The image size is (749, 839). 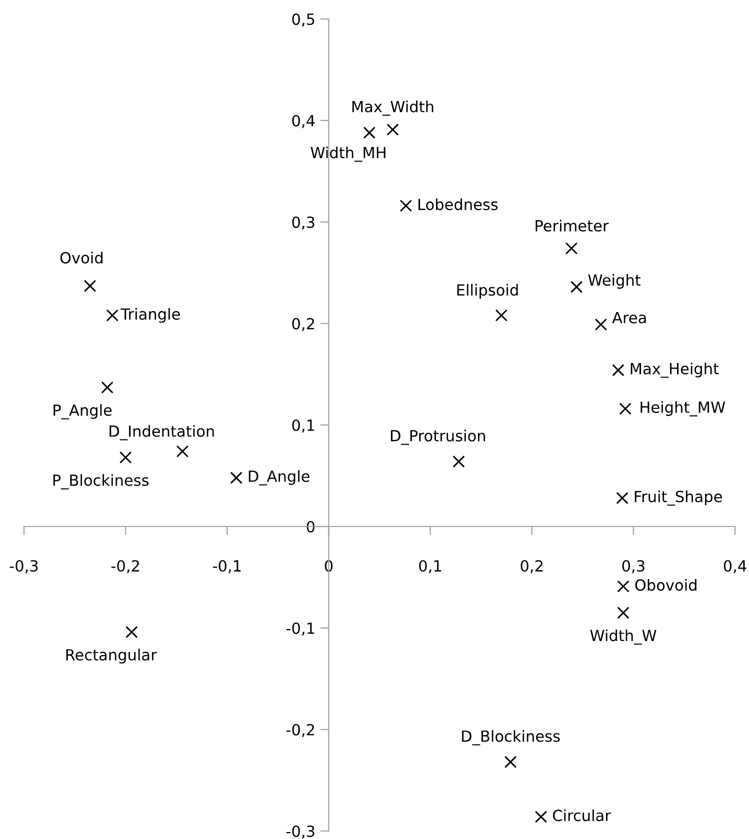 What do you see at coordinates (81, 258) in the screenshot?
I see `annotation: Ovoid` at bounding box center [81, 258].